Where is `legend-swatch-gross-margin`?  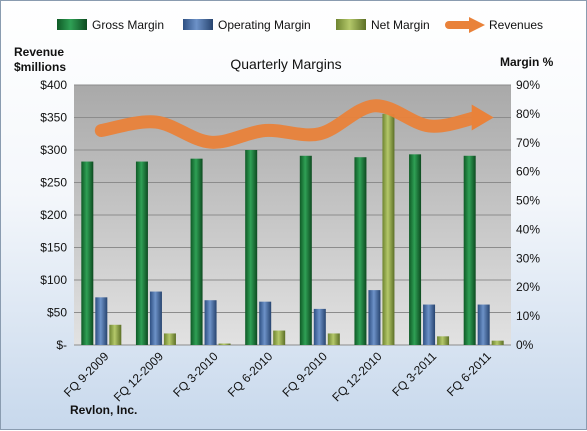
legend-swatch-gross-margin is located at coordinates (72, 24).